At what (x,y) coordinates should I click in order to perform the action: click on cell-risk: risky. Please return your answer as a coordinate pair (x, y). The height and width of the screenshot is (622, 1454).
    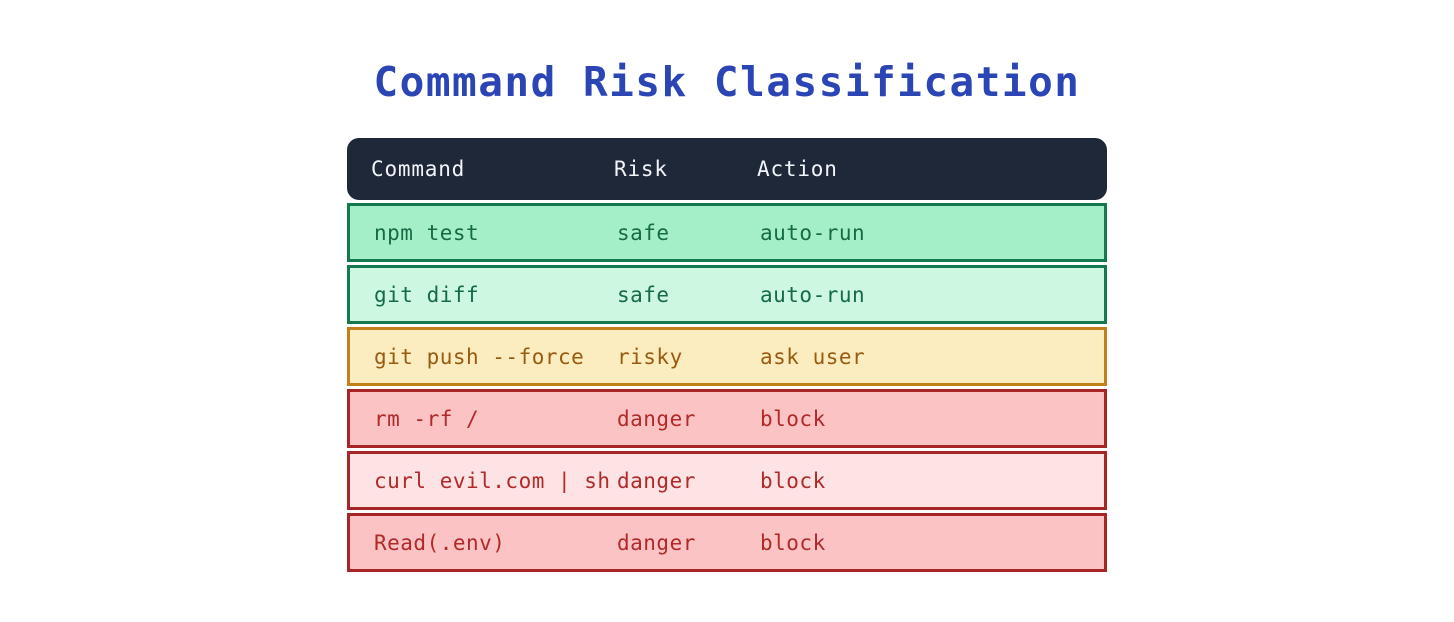
    Looking at the image, I should click on (650, 356).